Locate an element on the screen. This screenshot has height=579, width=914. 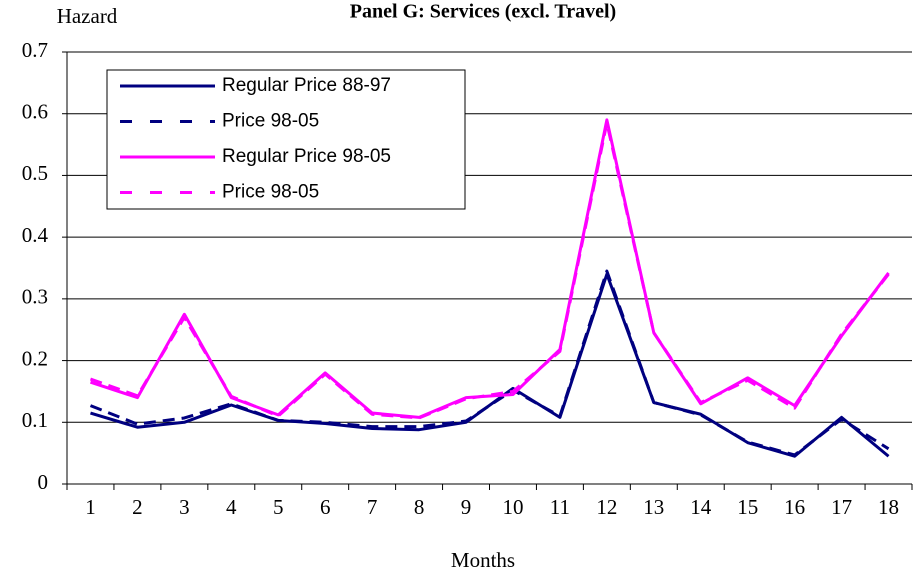
x-tick-label: 15 is located at coordinates (747, 507).